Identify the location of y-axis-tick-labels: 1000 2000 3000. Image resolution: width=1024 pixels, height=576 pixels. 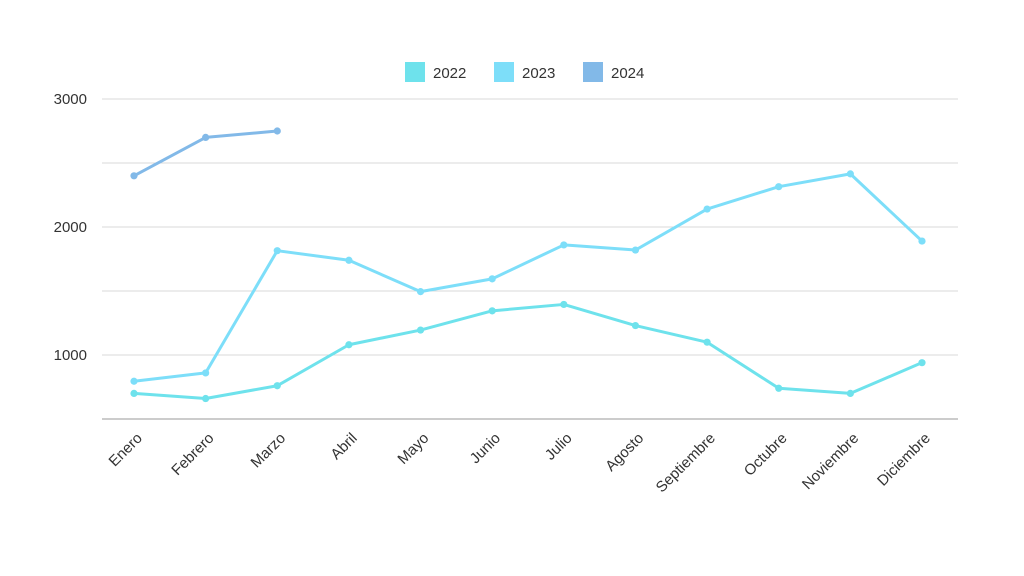
(70, 227).